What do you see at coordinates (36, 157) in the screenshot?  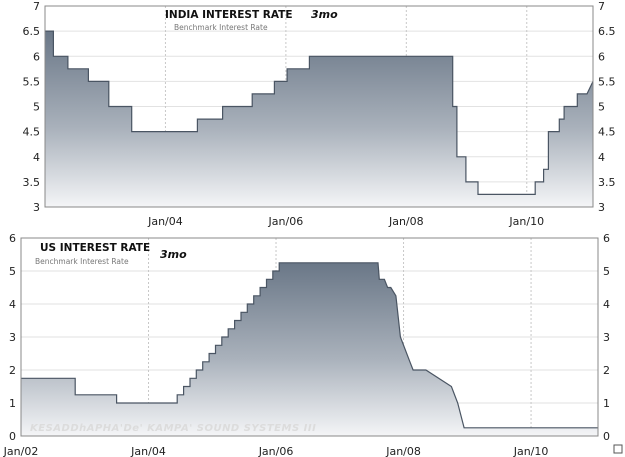 I see `india-y-tick-label-left: 4` at bounding box center [36, 157].